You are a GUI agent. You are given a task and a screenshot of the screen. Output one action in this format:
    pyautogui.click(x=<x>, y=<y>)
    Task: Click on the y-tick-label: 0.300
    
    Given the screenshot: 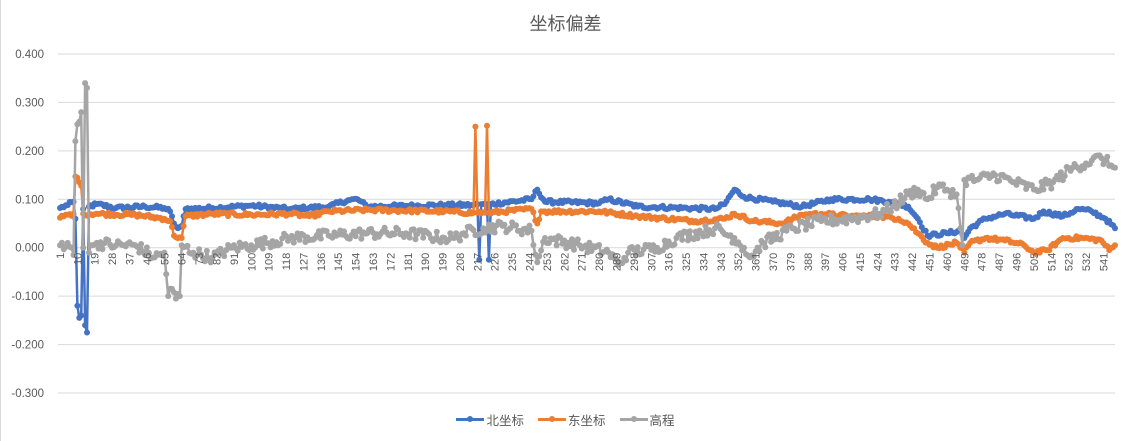 What is the action you would take?
    pyautogui.click(x=29, y=103)
    